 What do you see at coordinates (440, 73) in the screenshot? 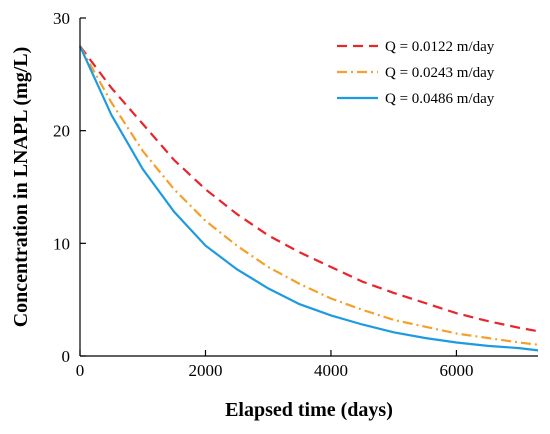
I see `legend-label-2: Q = 0.0243 m/day` at bounding box center [440, 73].